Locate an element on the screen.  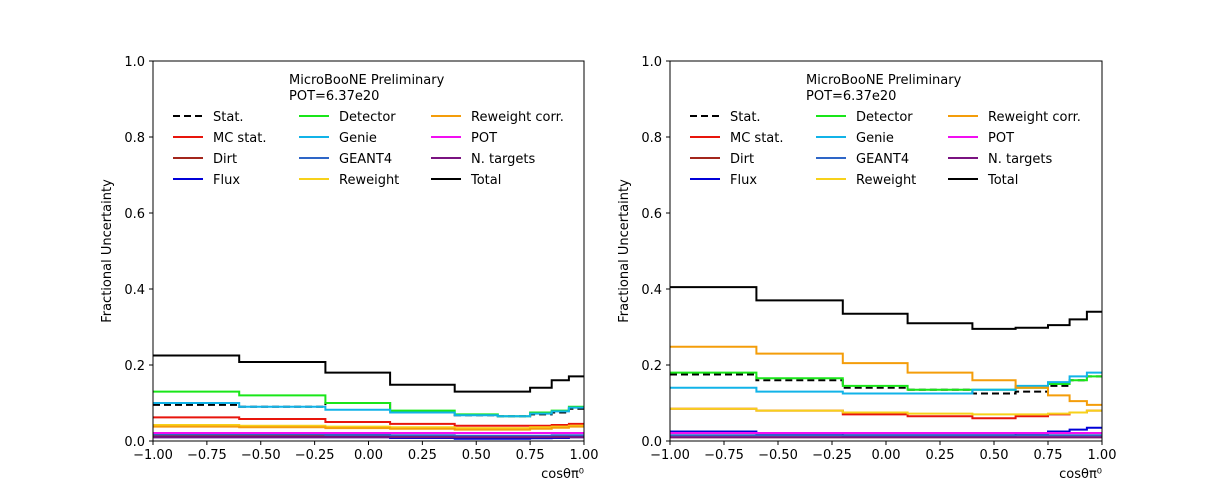
series-line-geant4 is located at coordinates (368, 435).